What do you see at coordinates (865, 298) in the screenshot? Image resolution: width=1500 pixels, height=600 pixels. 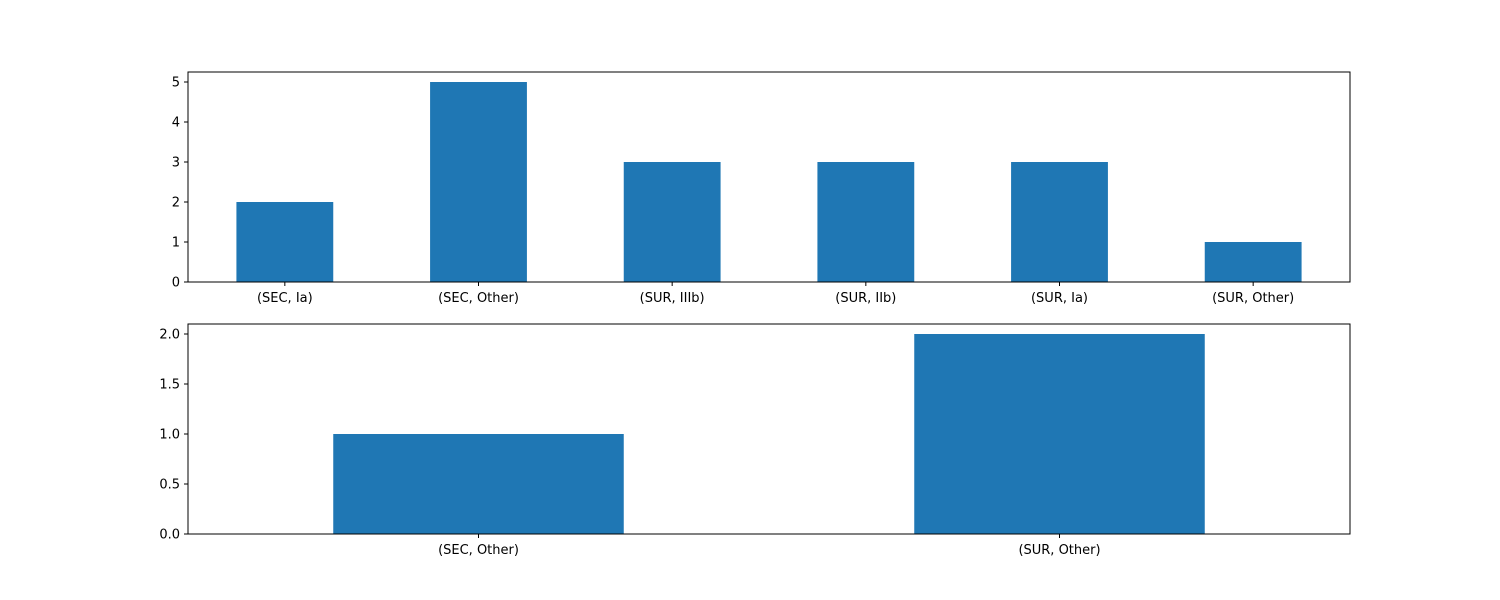 I see `x-tick-label-0-3: (SUR, IIb)` at bounding box center [865, 298].